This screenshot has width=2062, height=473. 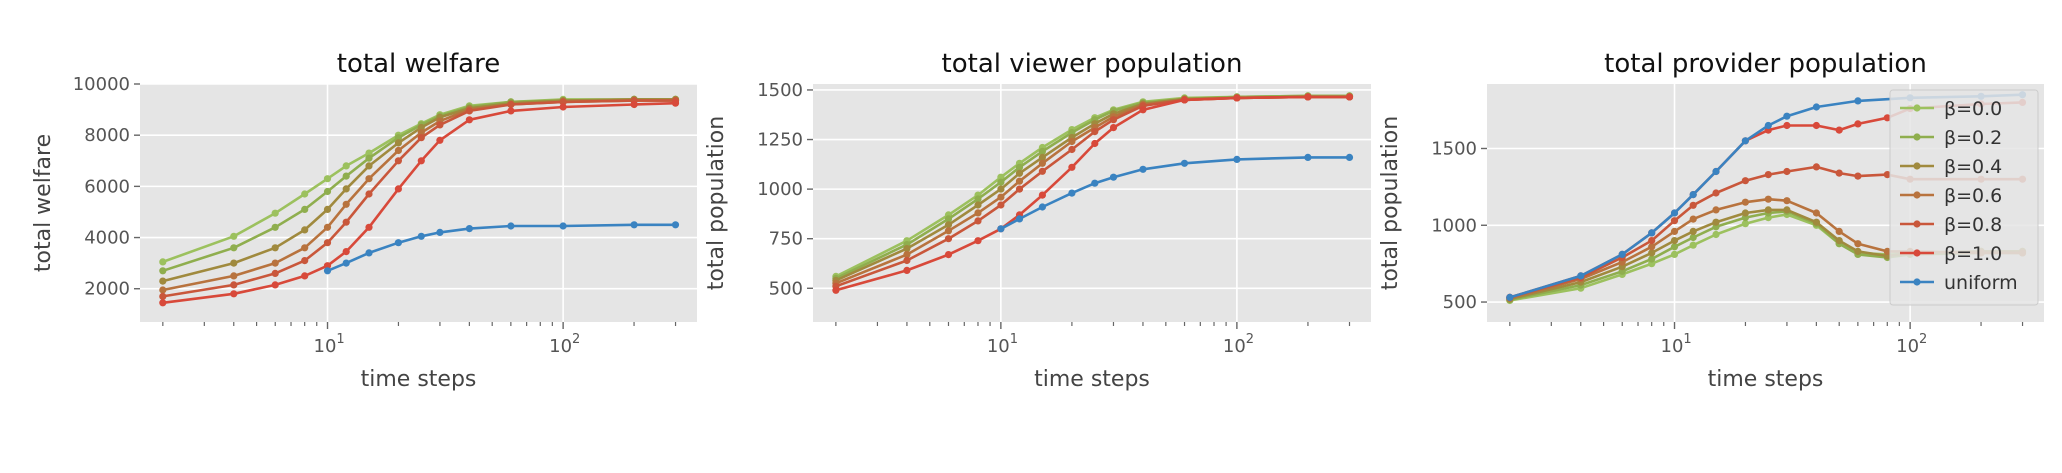 I want to click on chart-title: total welfare, so click(x=418, y=64).